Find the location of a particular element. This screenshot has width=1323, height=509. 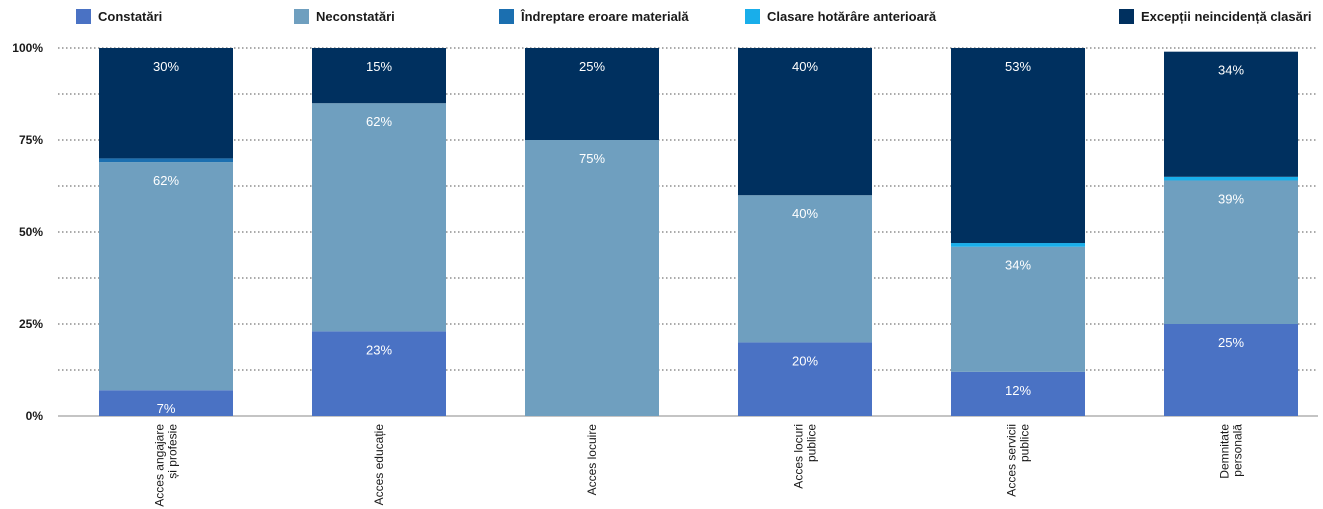

legend-item-neconstatari: Neconstatări is located at coordinates (344, 16).